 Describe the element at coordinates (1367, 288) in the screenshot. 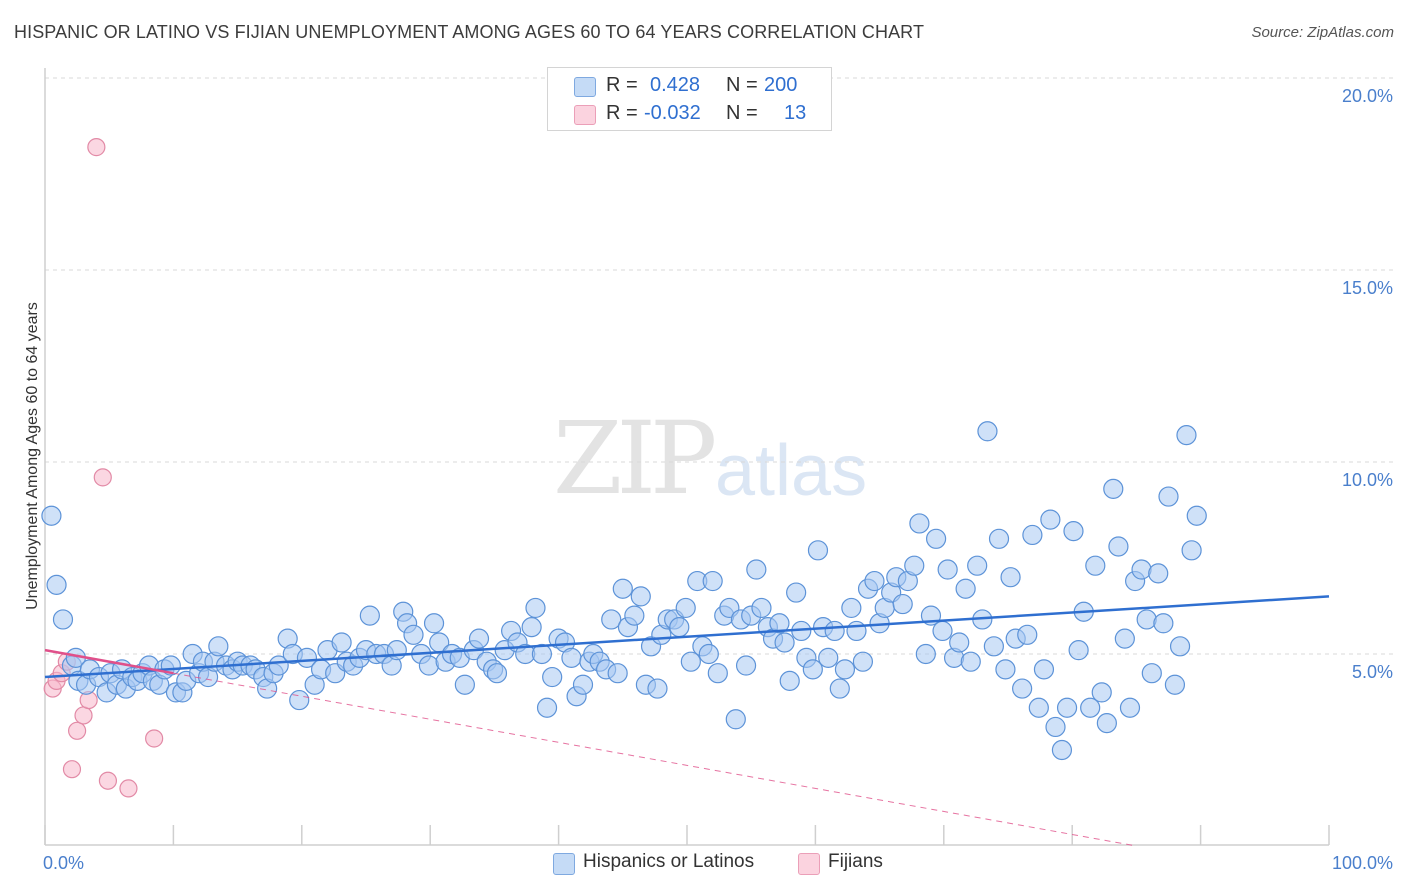

I see `y-tick-label: 15.0%` at that location.